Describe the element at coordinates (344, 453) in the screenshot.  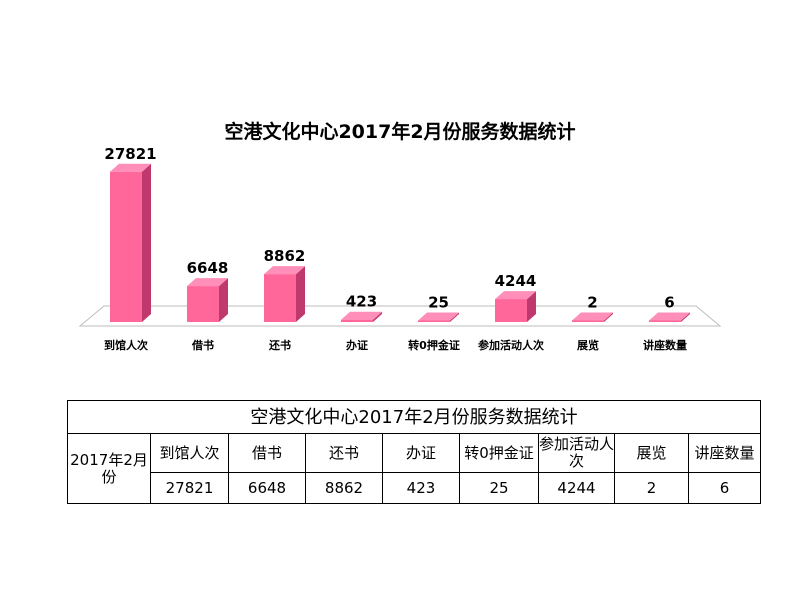
I see `col-header: 还书` at that location.